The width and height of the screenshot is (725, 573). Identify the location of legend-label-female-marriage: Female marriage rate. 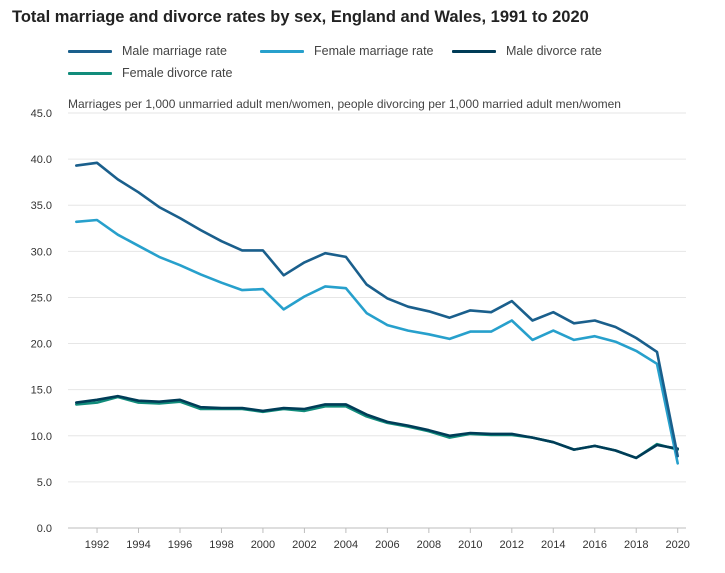
(374, 51).